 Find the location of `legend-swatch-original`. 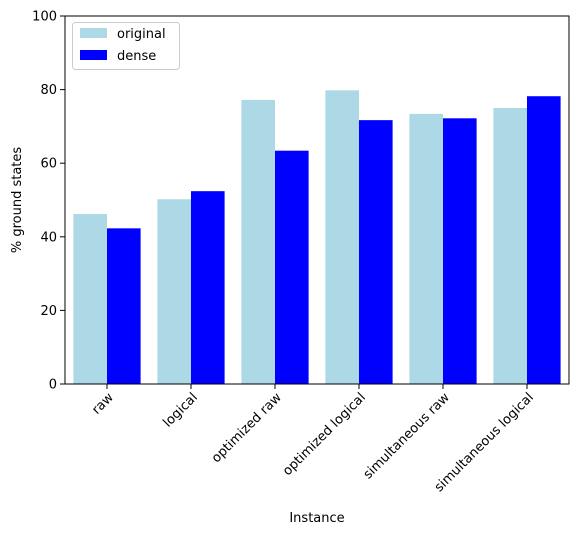

legend-swatch-original is located at coordinates (93, 33).